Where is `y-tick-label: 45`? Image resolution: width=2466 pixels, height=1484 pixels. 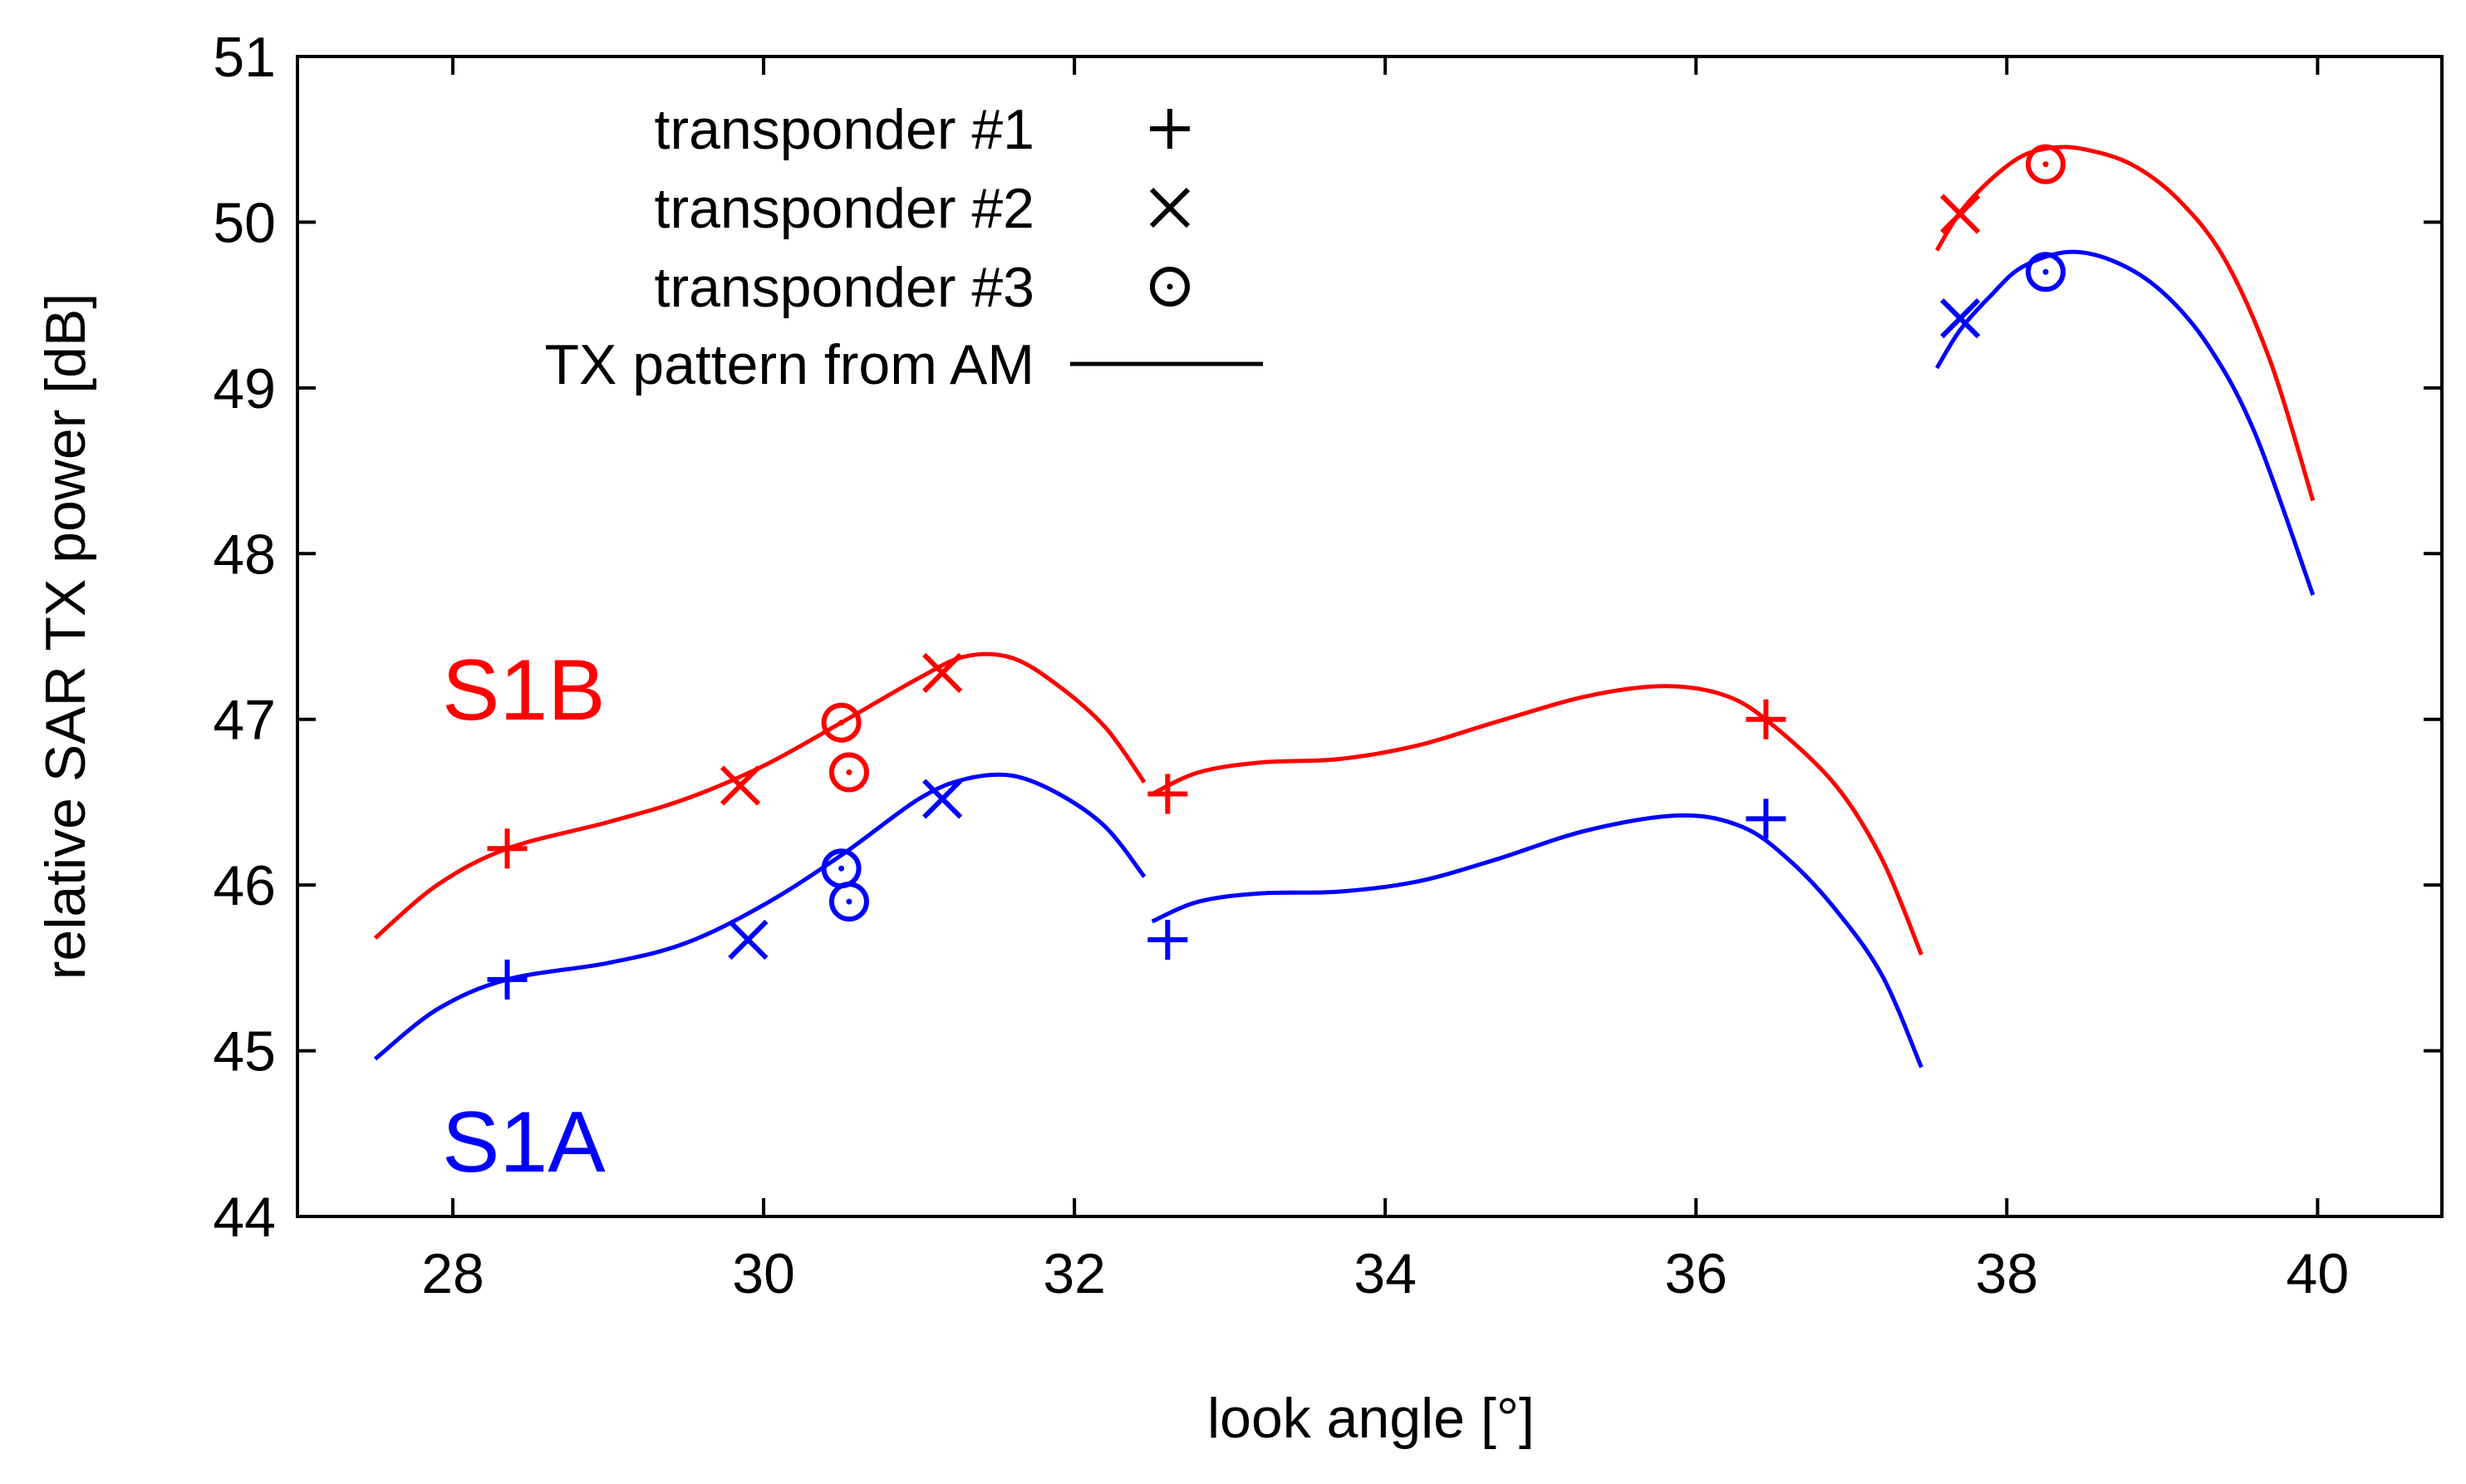
y-tick-label: 45 is located at coordinates (244, 1052).